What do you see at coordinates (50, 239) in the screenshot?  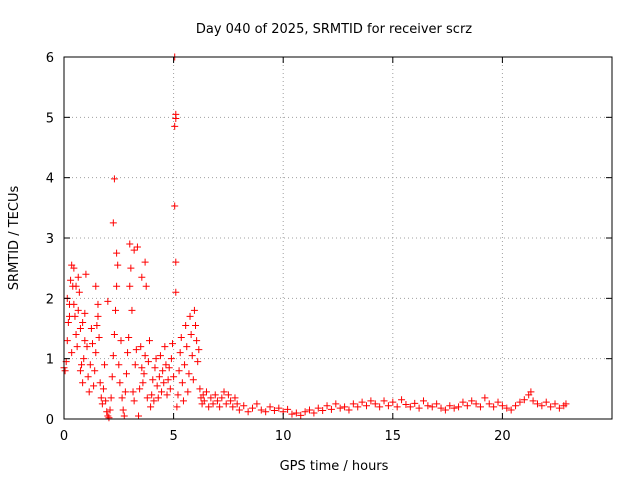 I see `y-tick-label: 3` at bounding box center [50, 239].